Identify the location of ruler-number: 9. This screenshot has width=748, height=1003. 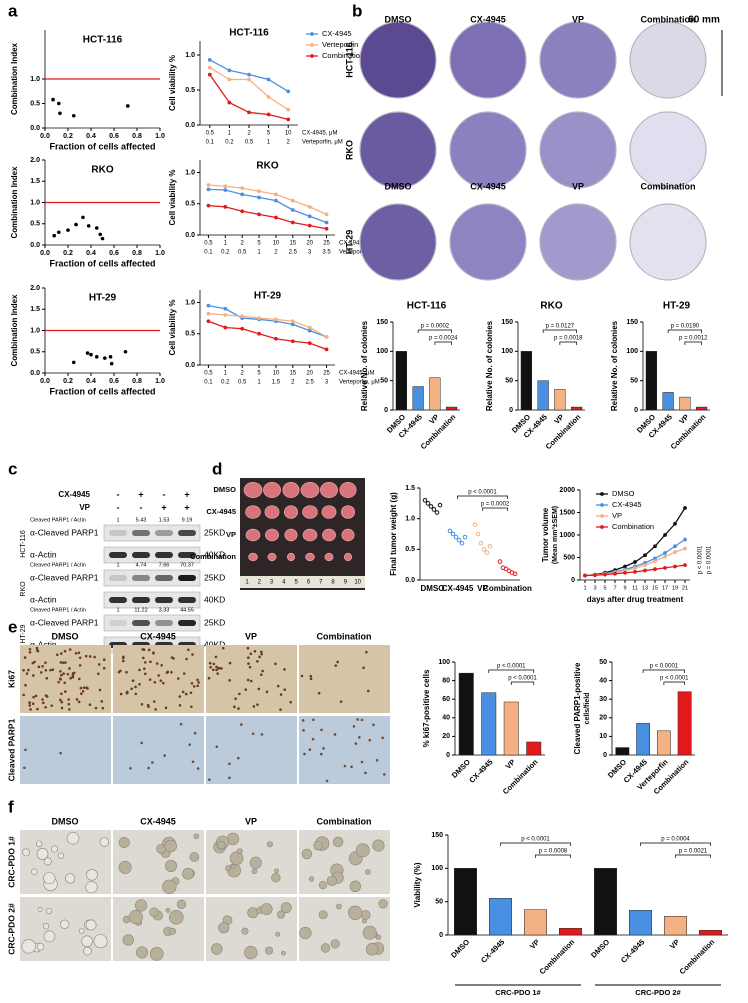
(346, 583).